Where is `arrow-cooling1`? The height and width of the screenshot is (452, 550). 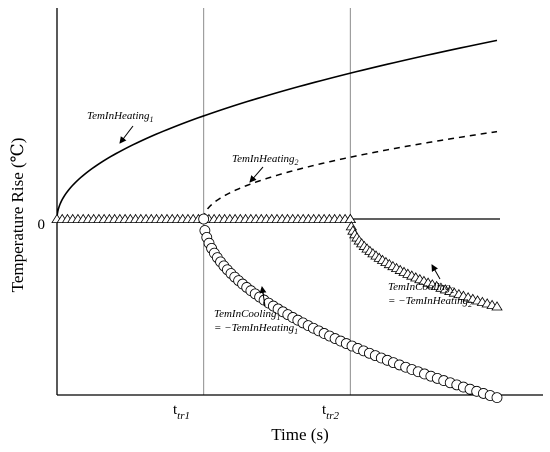
arrow-cooling1 is located at coordinates (263, 296).